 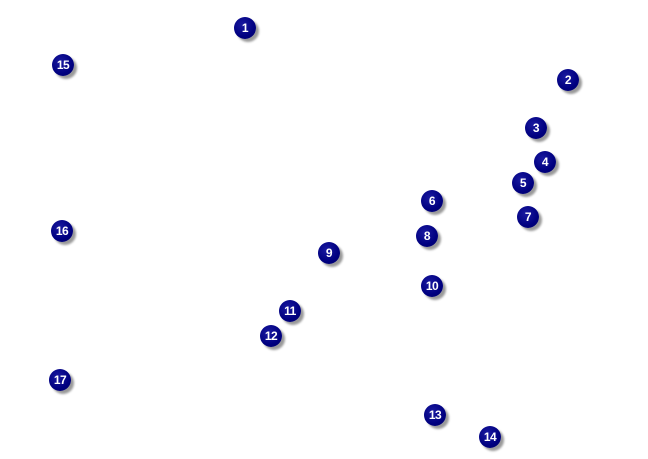 What do you see at coordinates (432, 201) in the screenshot?
I see `numbered-marker-6: 6` at bounding box center [432, 201].